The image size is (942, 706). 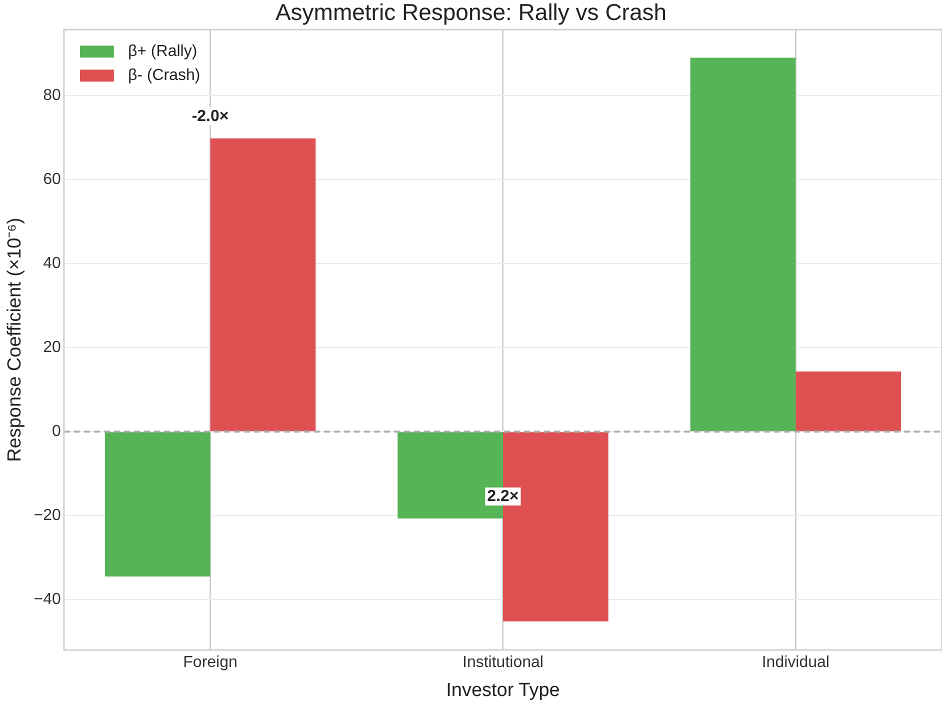 I want to click on y-tick-label: −20, so click(x=48, y=515).